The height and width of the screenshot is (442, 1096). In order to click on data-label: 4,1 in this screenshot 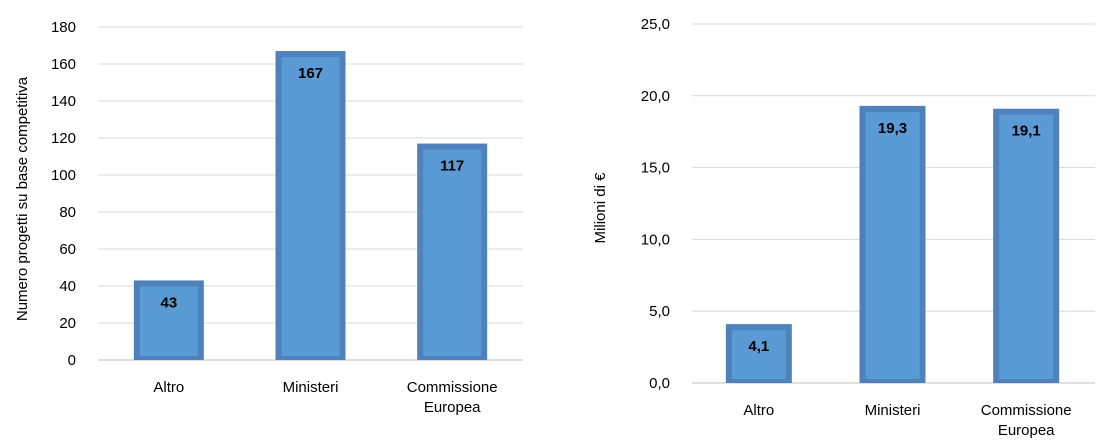, I will do `click(758, 346)`.